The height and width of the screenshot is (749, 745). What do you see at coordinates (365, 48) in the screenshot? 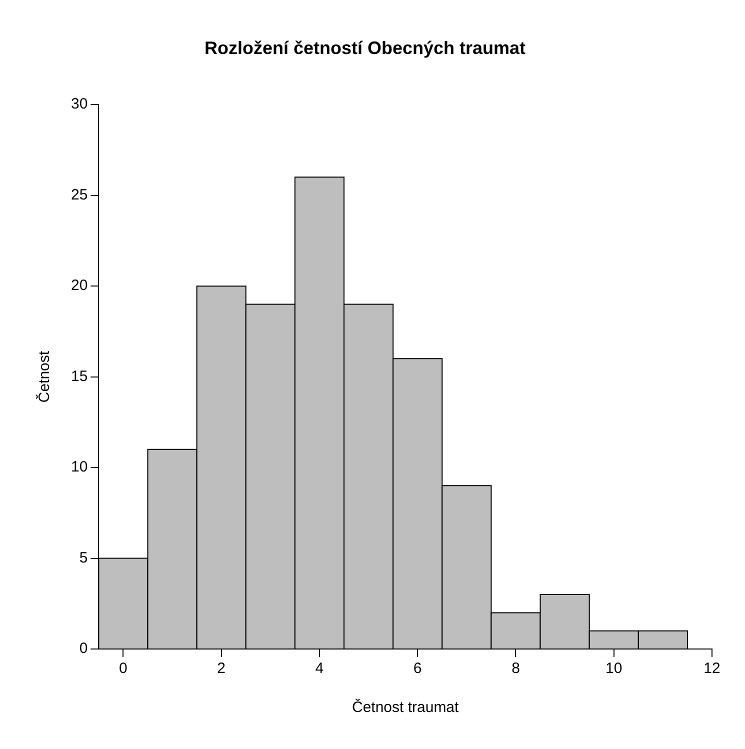
I see `chart-title: Rozložení četností Obecných traumat` at bounding box center [365, 48].